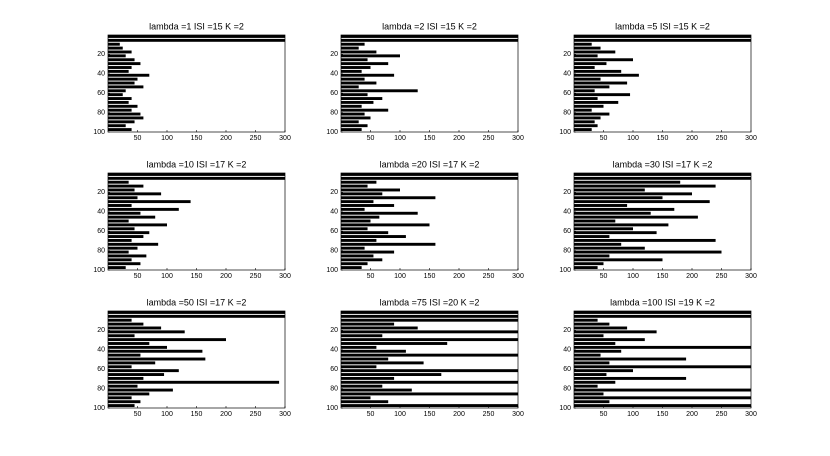  What do you see at coordinates (197, 302) in the screenshot?
I see `panel-title: lambda =50 ISI =17 K =2` at bounding box center [197, 302].